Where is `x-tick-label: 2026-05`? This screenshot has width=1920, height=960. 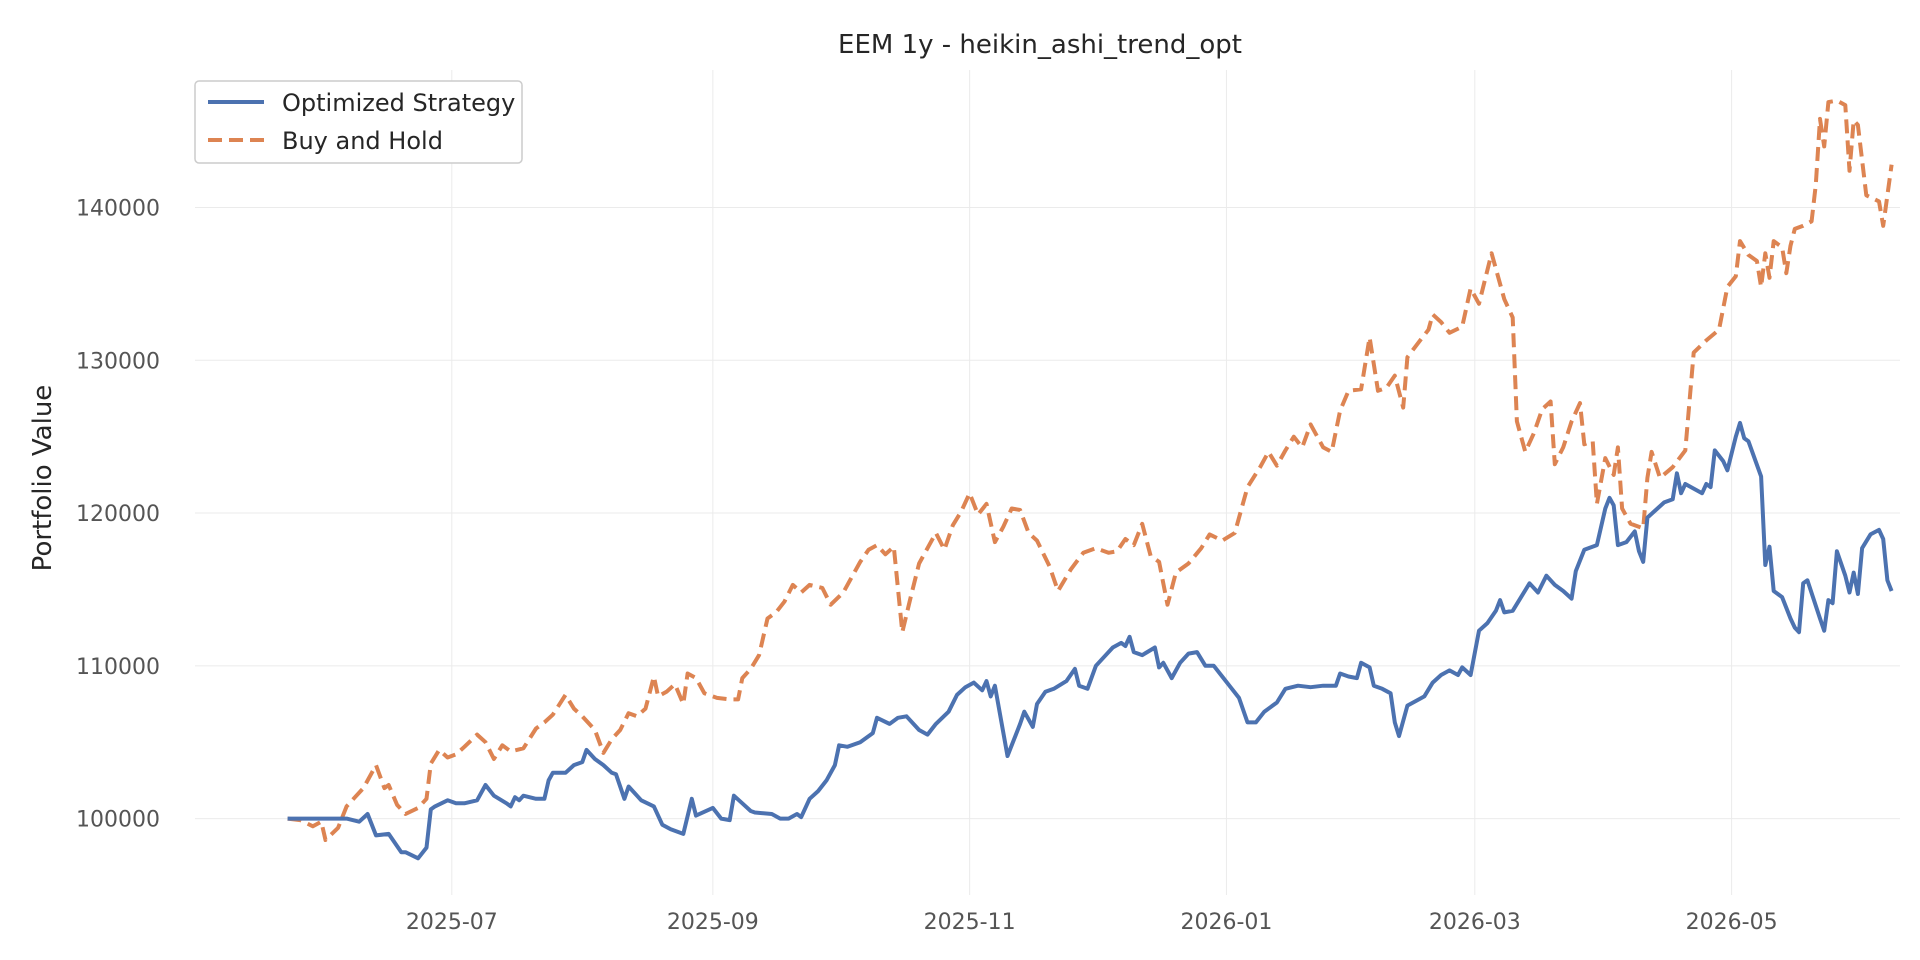
x-tick-label: 2026-05 is located at coordinates (1732, 922).